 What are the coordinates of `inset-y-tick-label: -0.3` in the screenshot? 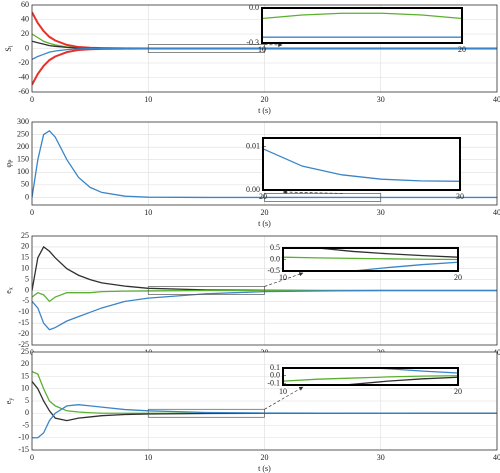 It's located at (252, 42).